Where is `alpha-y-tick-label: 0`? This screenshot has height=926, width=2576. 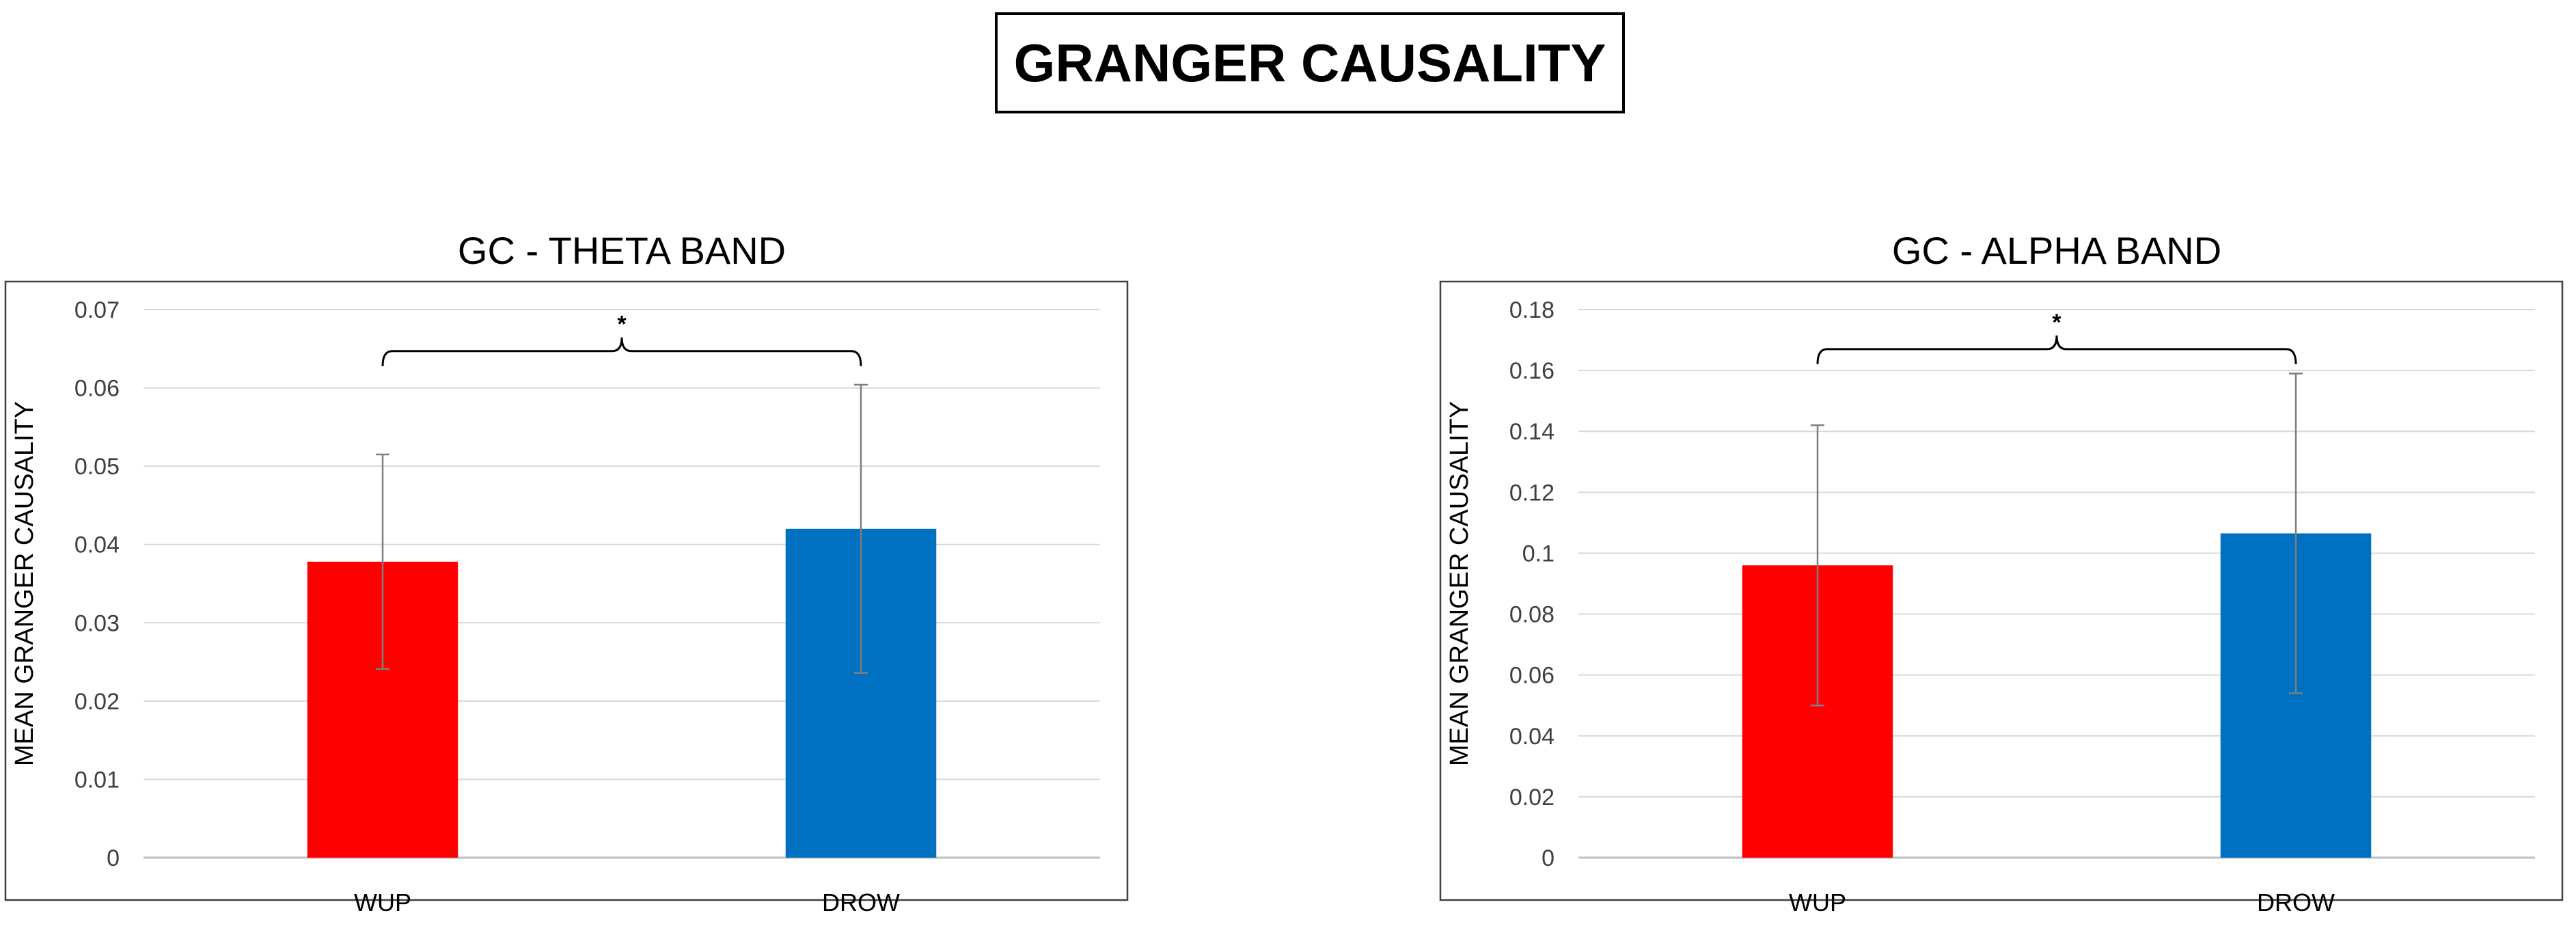 alpha-y-tick-label: 0 is located at coordinates (1548, 858).